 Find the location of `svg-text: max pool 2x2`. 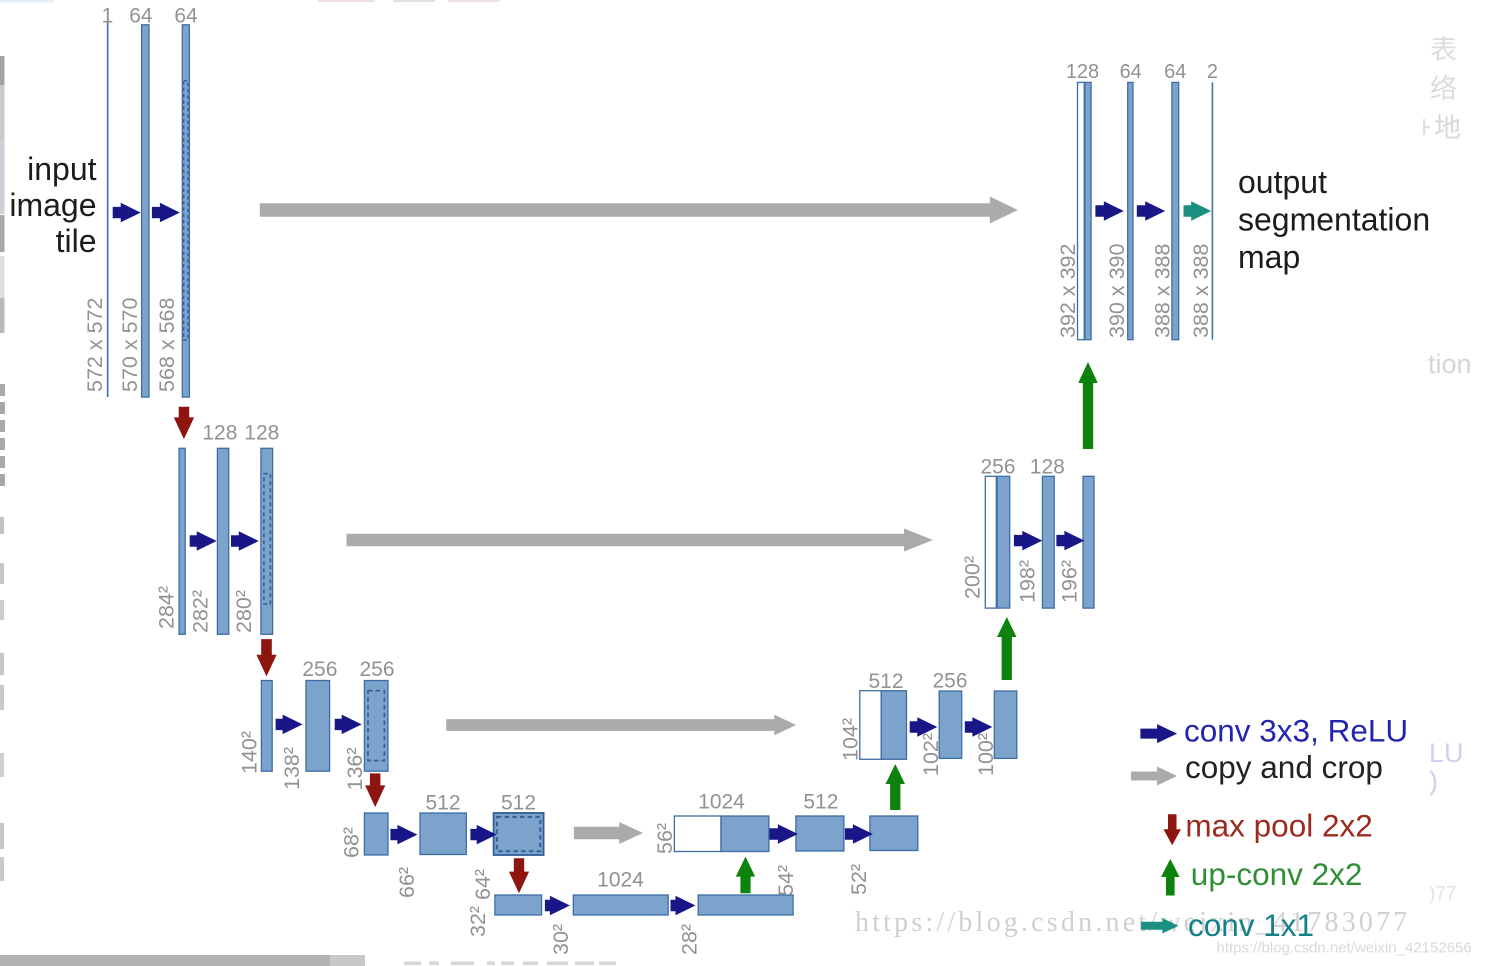

svg-text: max pool 2x2 is located at coordinates (1278, 826).